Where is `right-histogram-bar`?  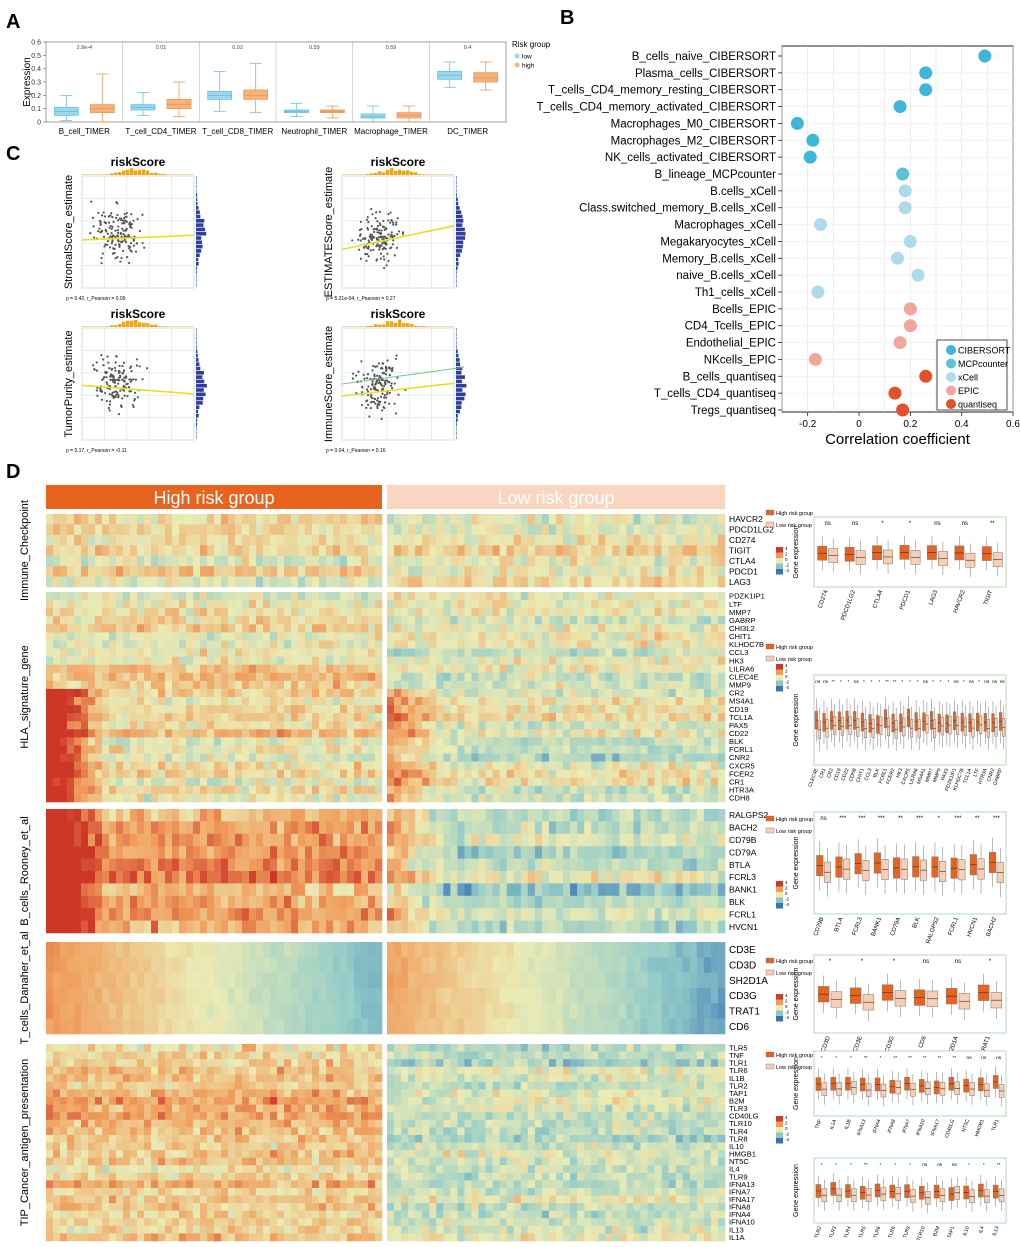 right-histogram-bar is located at coordinates (200, 381).